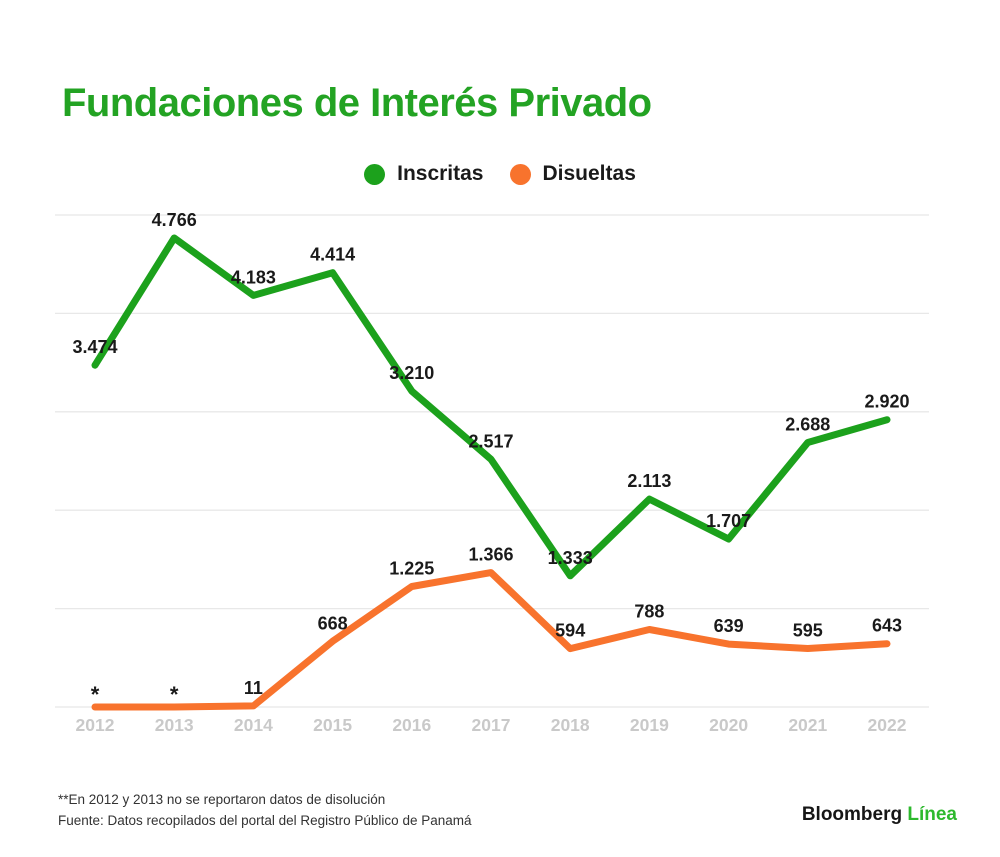 This screenshot has height=857, width=1000. I want to click on brand-logo: Bloomberg Línea, so click(879, 815).